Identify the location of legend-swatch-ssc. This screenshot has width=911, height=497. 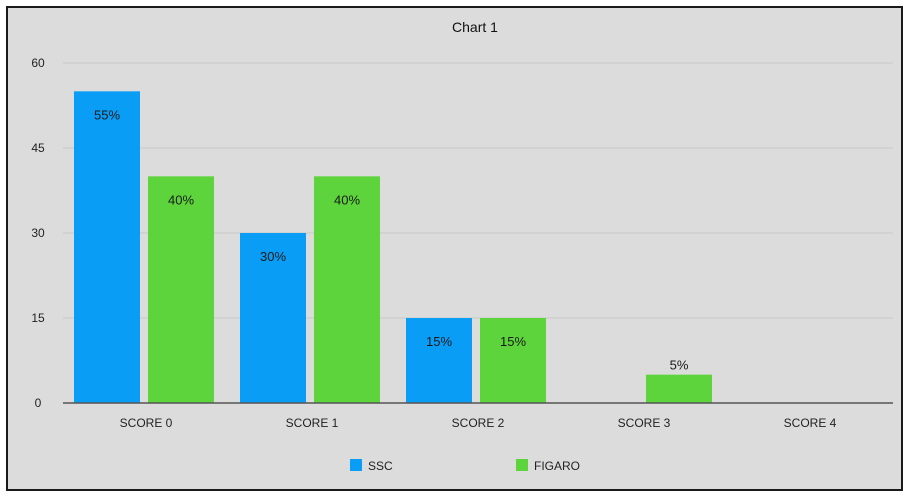
(356, 465).